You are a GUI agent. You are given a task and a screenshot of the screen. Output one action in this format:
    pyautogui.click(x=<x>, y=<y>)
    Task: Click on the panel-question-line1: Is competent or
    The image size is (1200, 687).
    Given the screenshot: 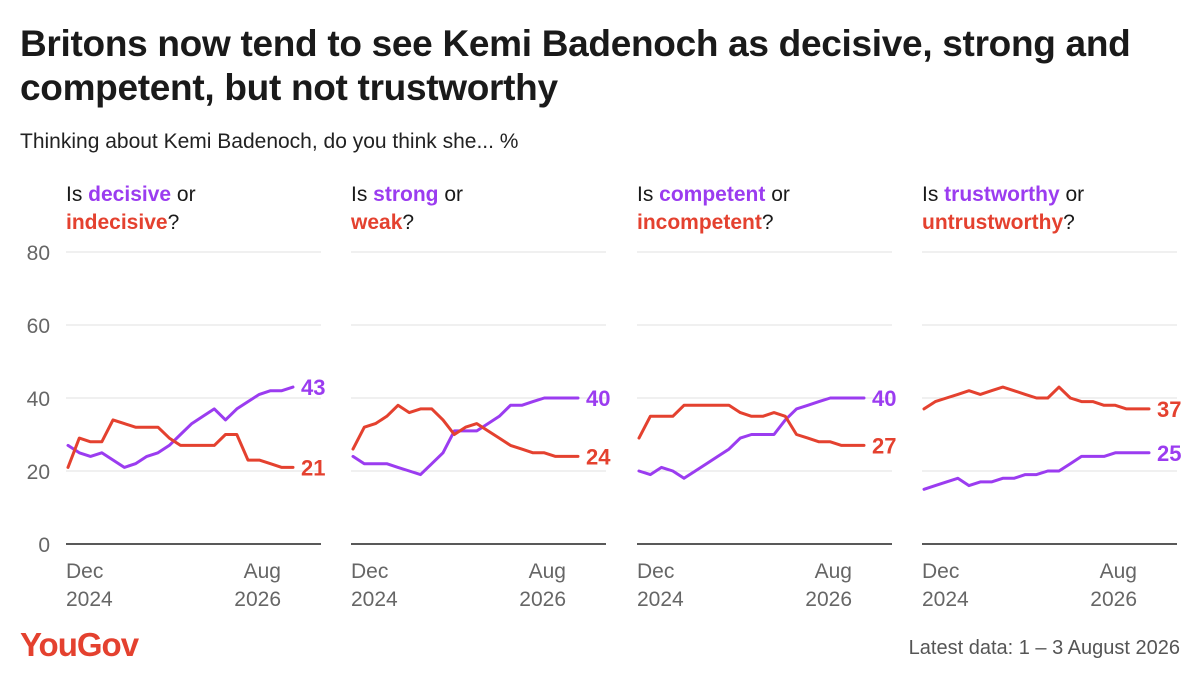 What is the action you would take?
    pyautogui.click(x=713, y=194)
    